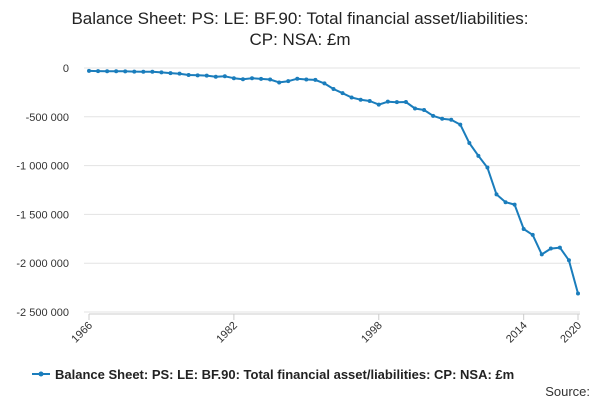 This screenshot has height=400, width=600. What do you see at coordinates (66, 69) in the screenshot?
I see `y-tick-label: 0` at bounding box center [66, 69].